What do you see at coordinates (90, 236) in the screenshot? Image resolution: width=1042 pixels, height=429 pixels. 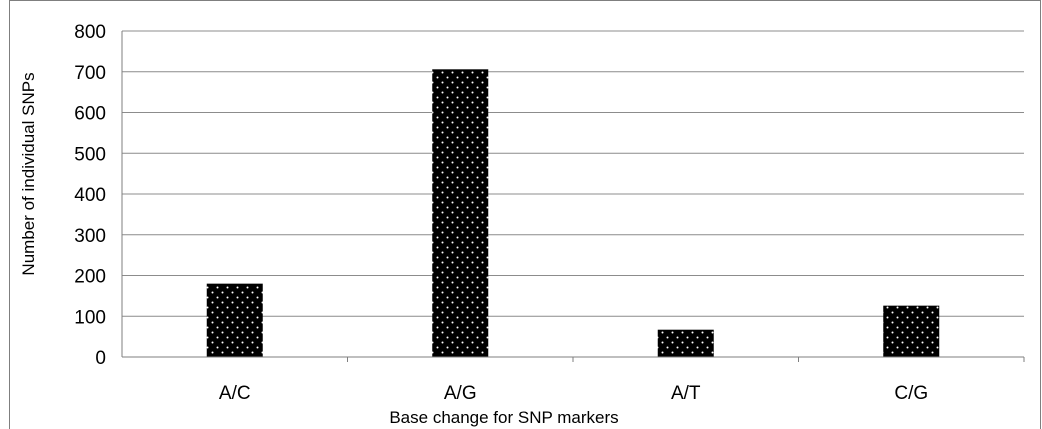 I see `y-tick-label: 300` at bounding box center [90, 236].